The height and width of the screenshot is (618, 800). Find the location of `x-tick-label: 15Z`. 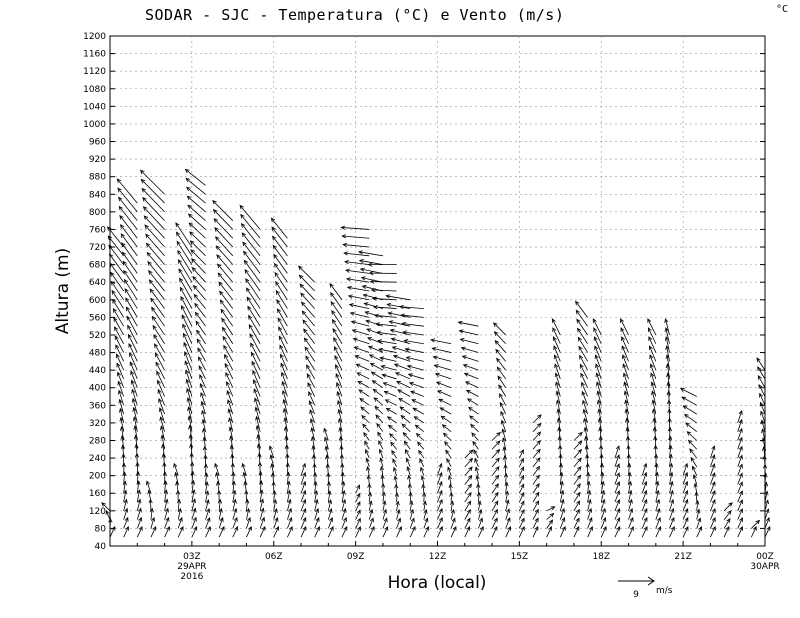

x-tick-label: 15Z is located at coordinates (520, 557).